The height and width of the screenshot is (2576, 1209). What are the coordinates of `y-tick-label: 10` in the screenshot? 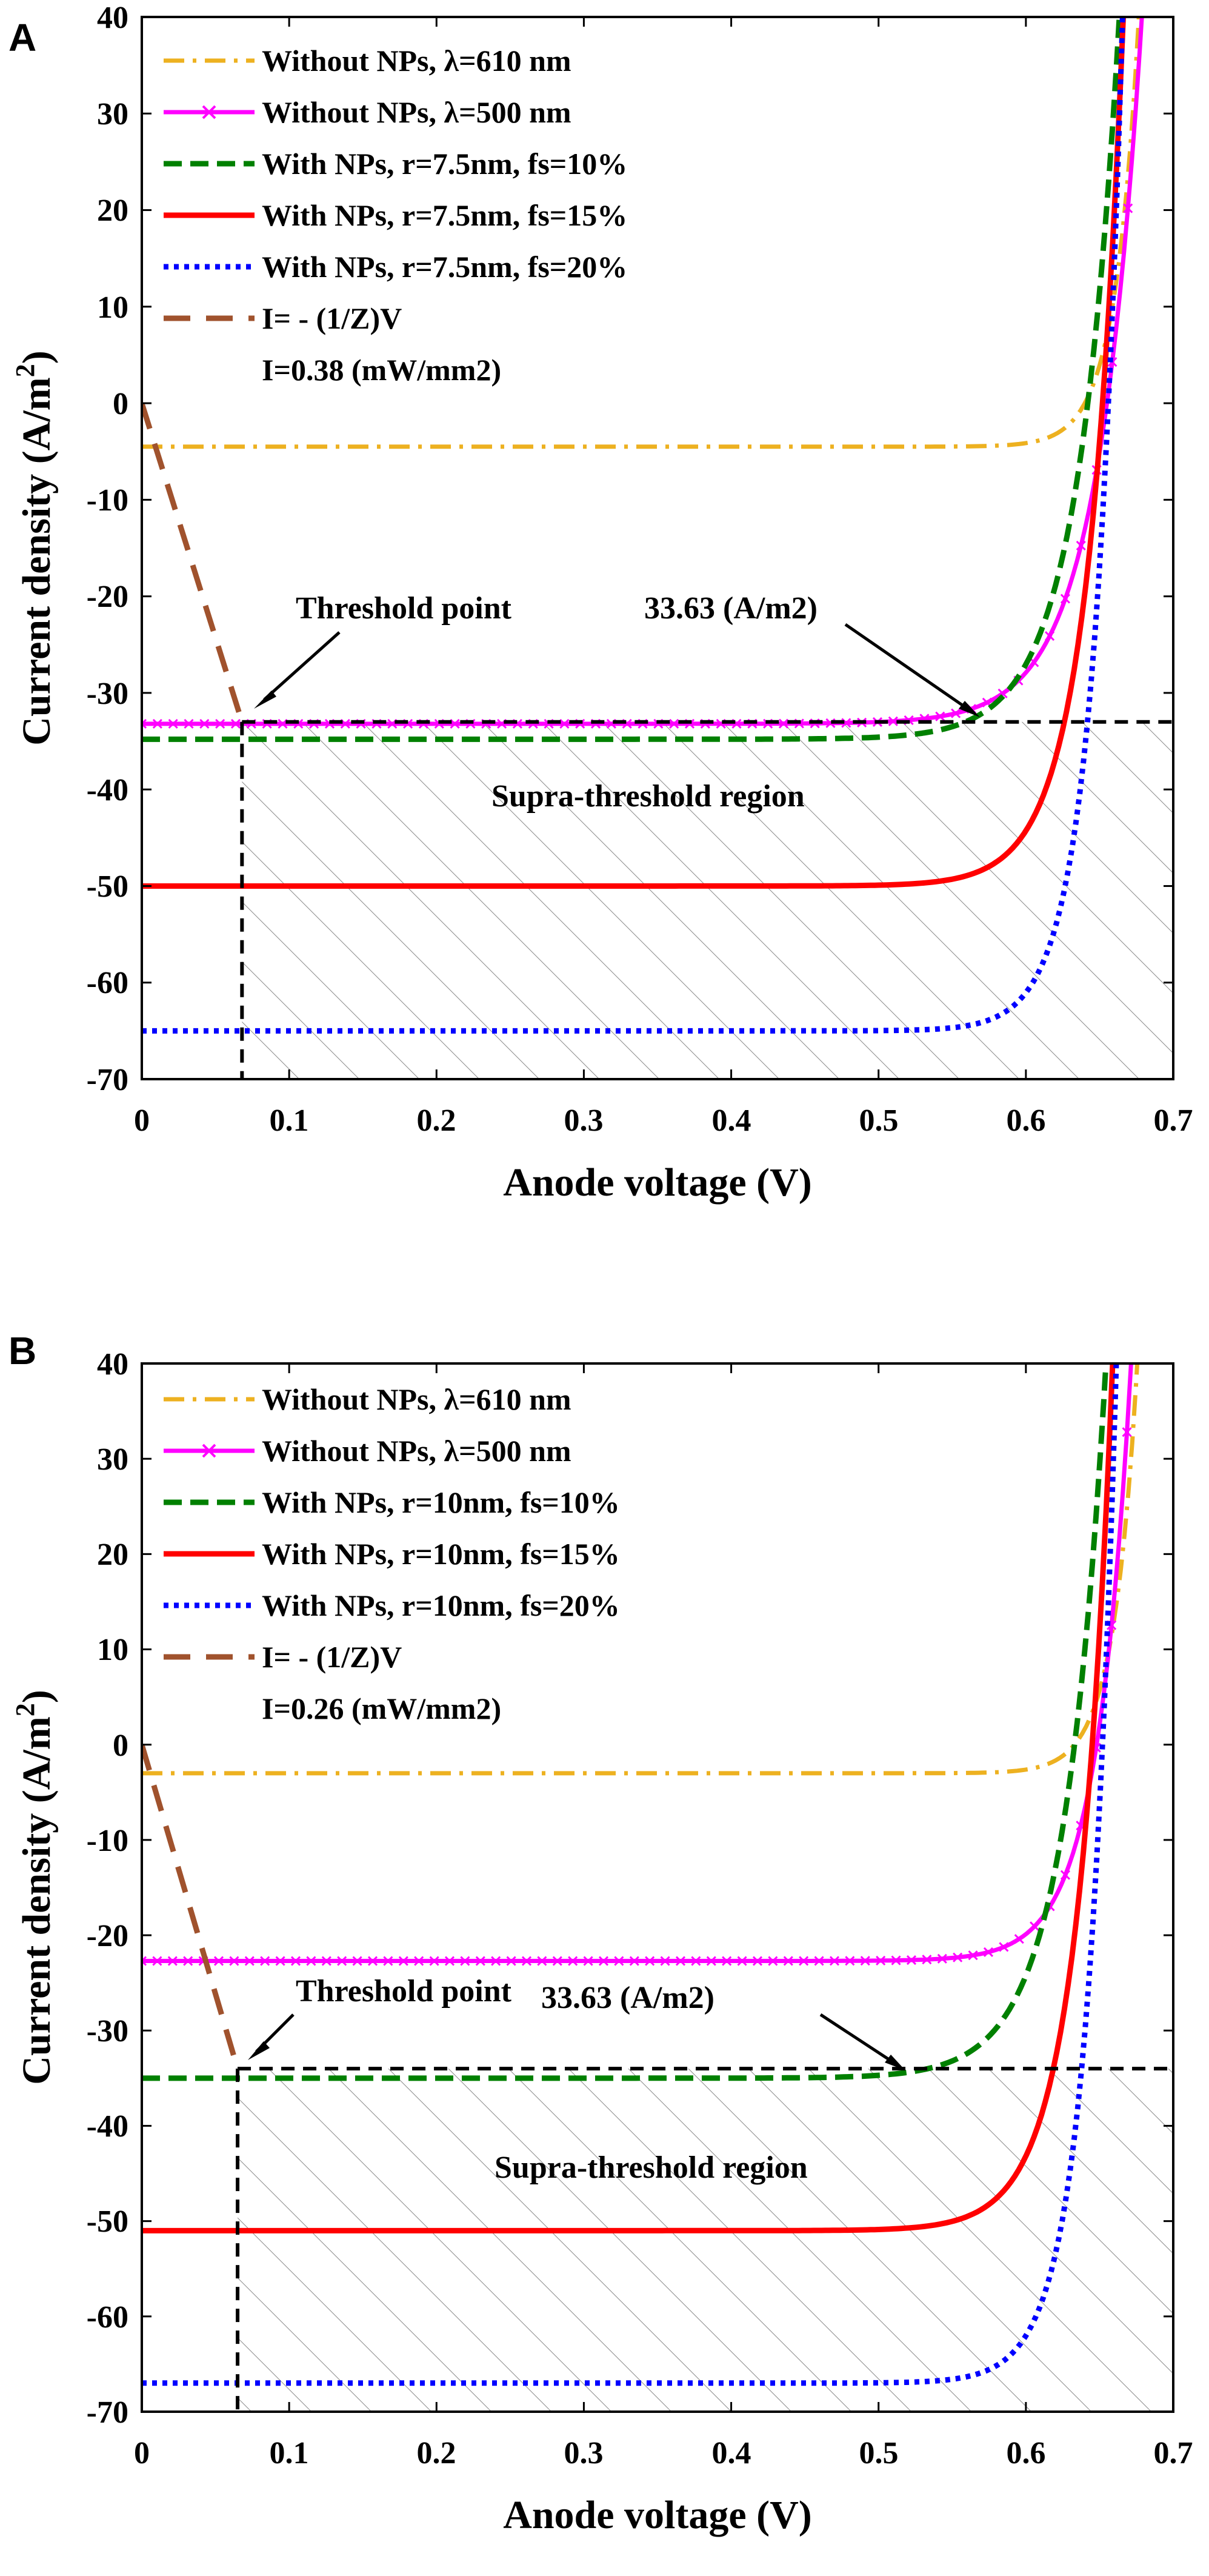 It's located at (113, 1650).